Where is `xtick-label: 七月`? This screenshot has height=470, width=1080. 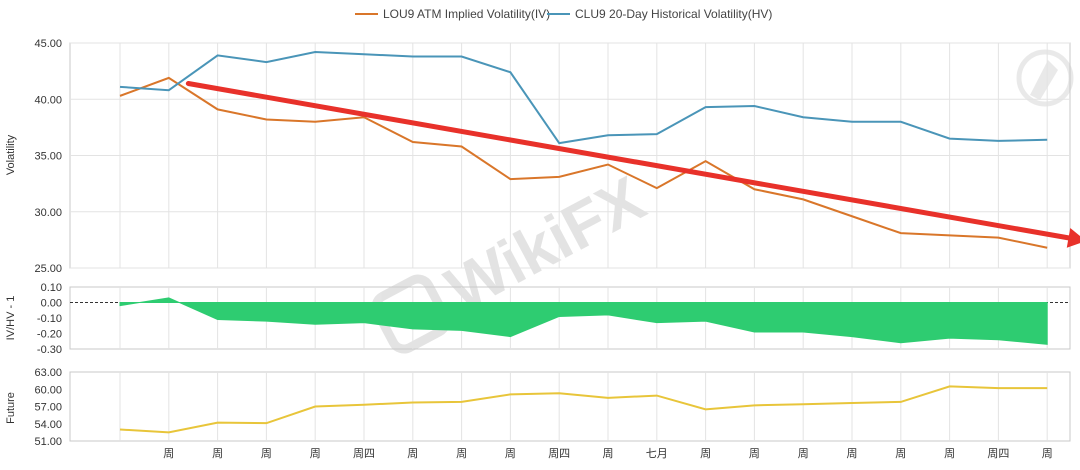
xtick-label: 七月 is located at coordinates (657, 453).